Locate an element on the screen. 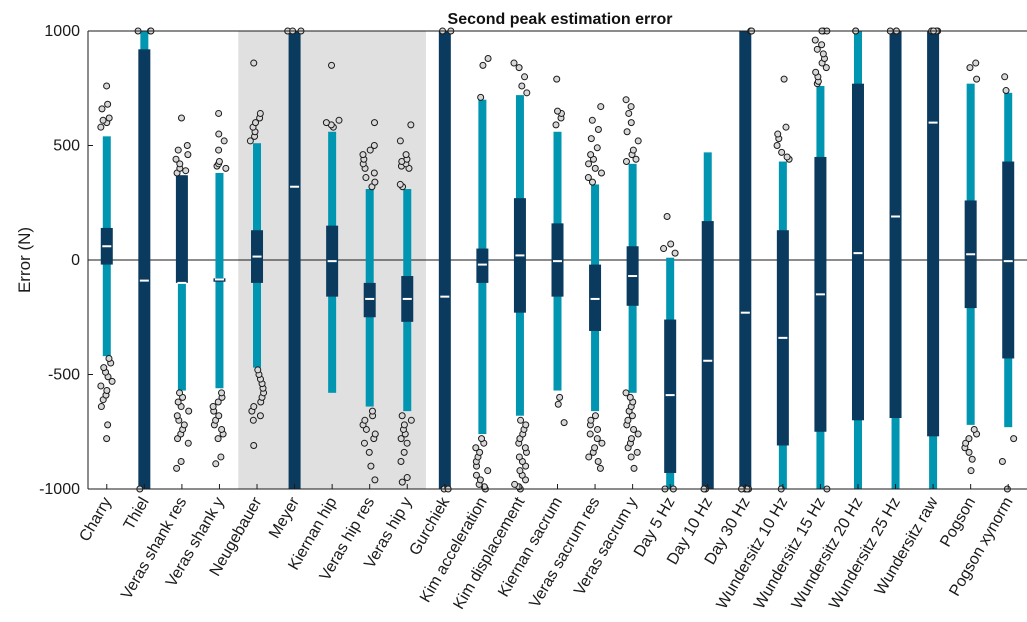 Image resolution: width=1027 pixels, height=622 pixels. box-group-veras-shank-res is located at coordinates (182, 293).